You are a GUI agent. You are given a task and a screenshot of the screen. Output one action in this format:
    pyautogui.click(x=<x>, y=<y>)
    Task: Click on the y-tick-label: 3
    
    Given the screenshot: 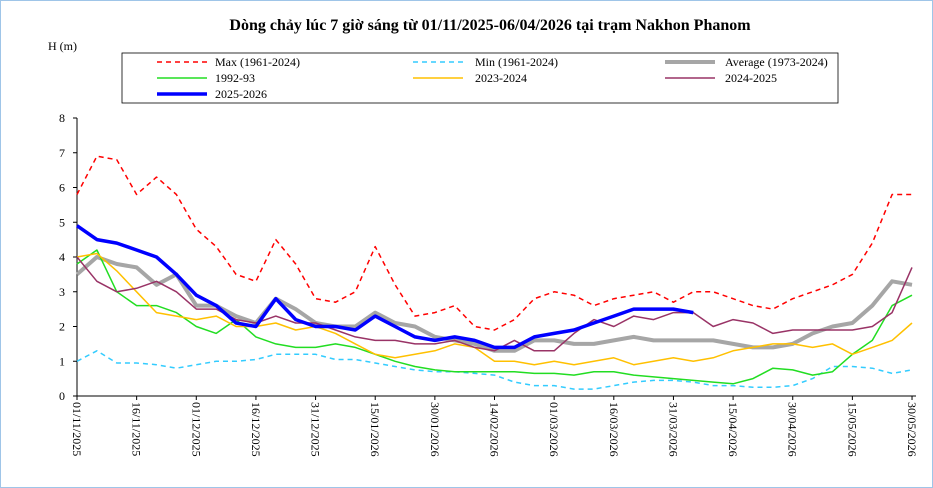 What is the action you would take?
    pyautogui.click(x=62, y=292)
    